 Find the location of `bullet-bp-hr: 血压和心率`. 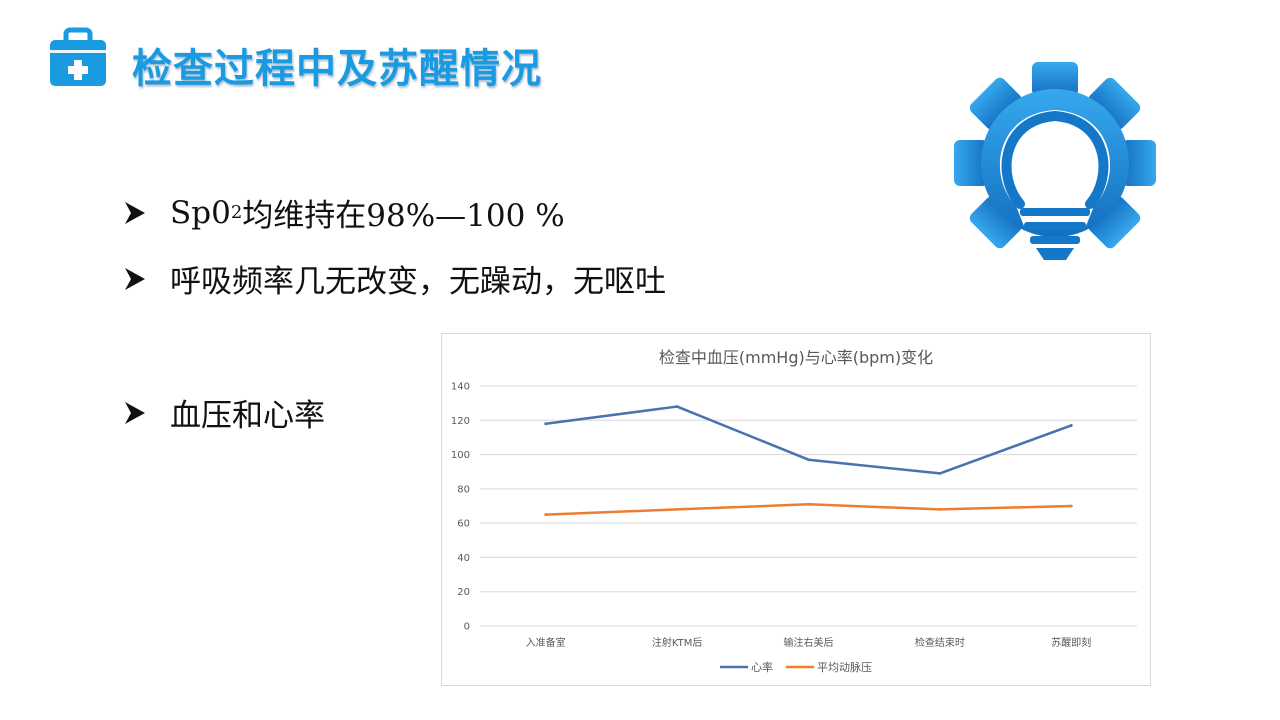

bullet-bp-hr: 血压和心率 is located at coordinates (223, 412).